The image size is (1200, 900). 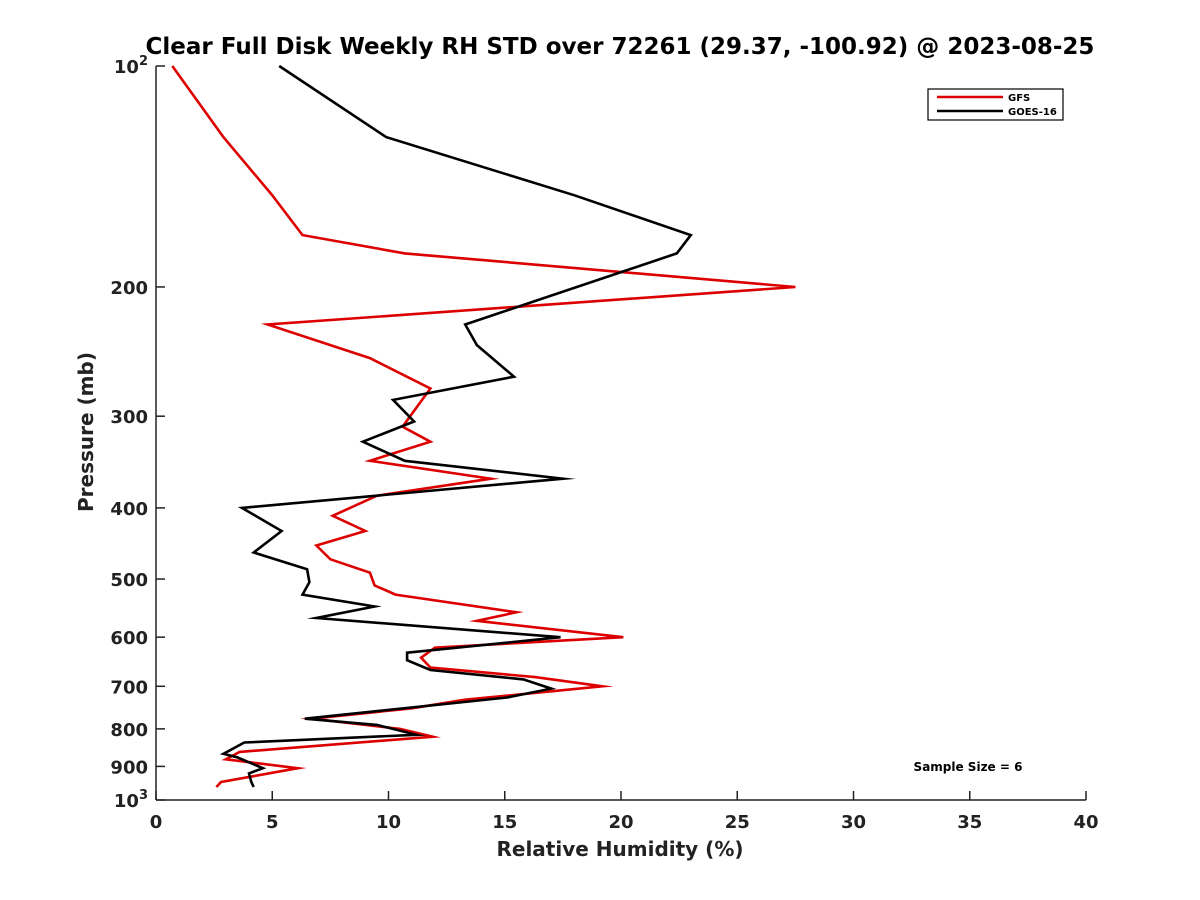 I want to click on x-tick-label: 0, so click(x=156, y=822).